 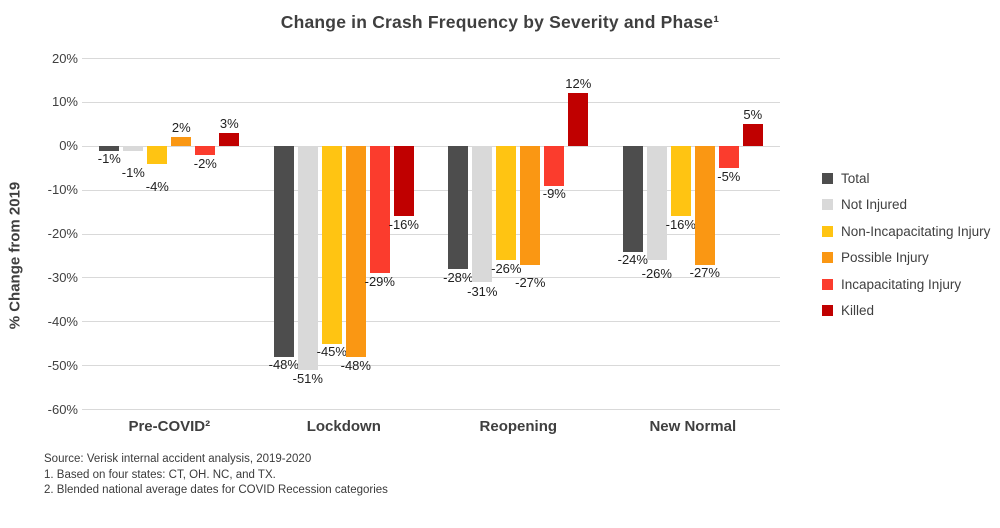 I want to click on bar-value-label: -24%, so click(x=632, y=260).